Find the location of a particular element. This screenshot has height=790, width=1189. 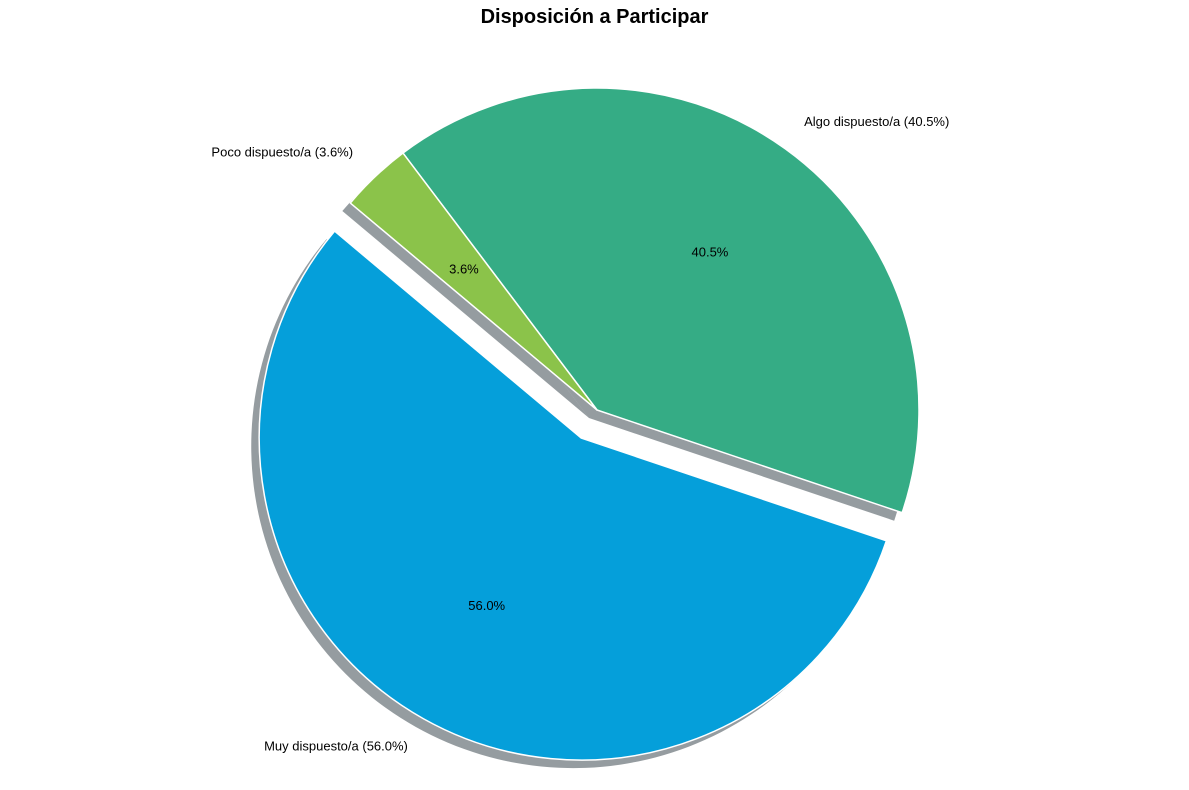

slice-0-percent-label: 56.0% is located at coordinates (486, 605).